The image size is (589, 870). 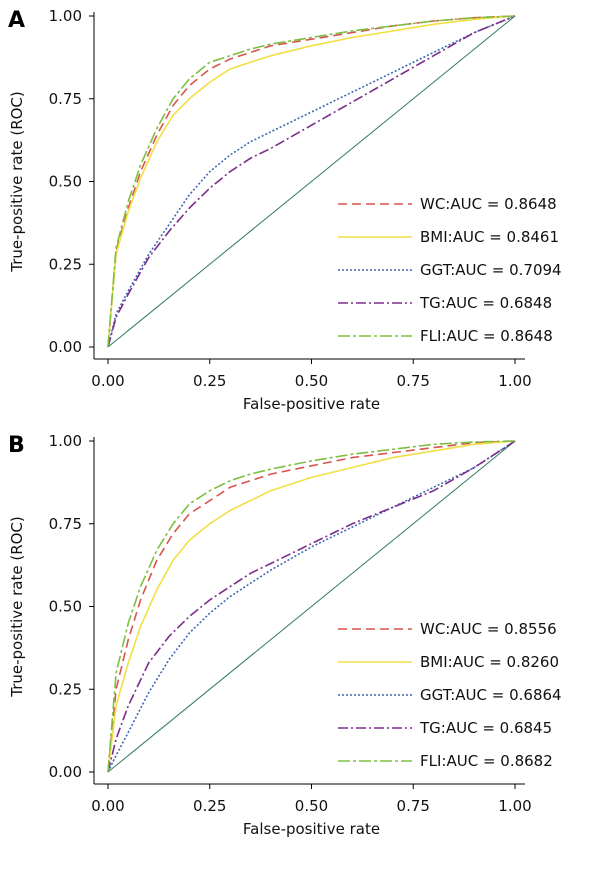 What do you see at coordinates (16, 445) in the screenshot?
I see `panel-label-b: B` at bounding box center [16, 445].